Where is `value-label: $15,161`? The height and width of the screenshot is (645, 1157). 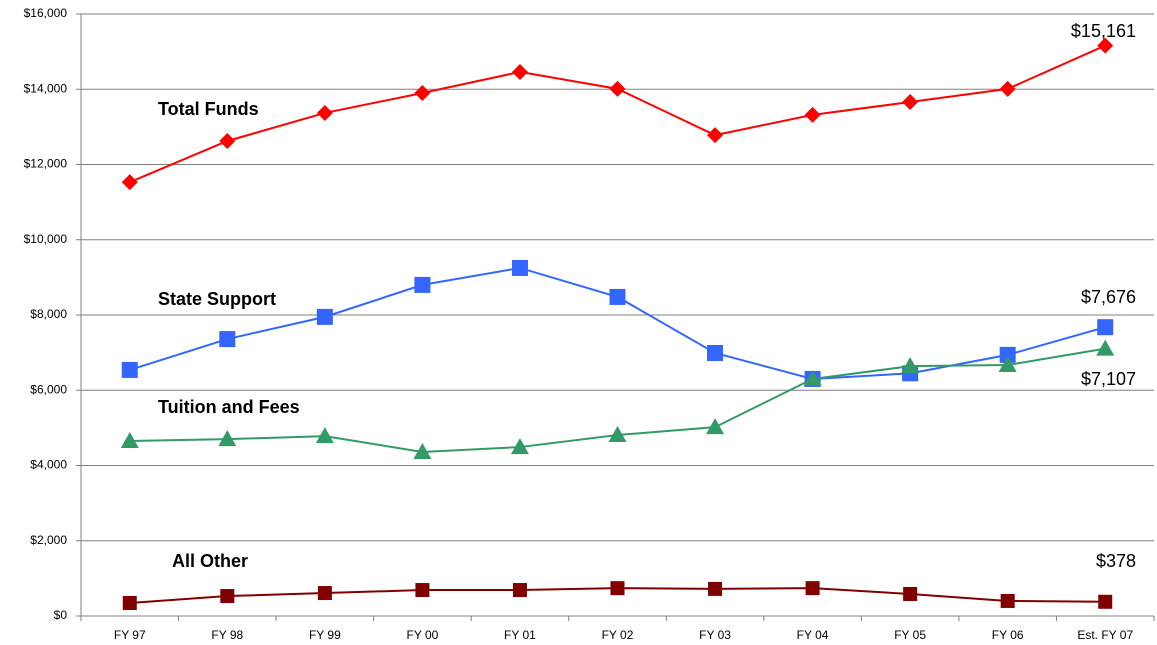
value-label: $15,161 is located at coordinates (1103, 31).